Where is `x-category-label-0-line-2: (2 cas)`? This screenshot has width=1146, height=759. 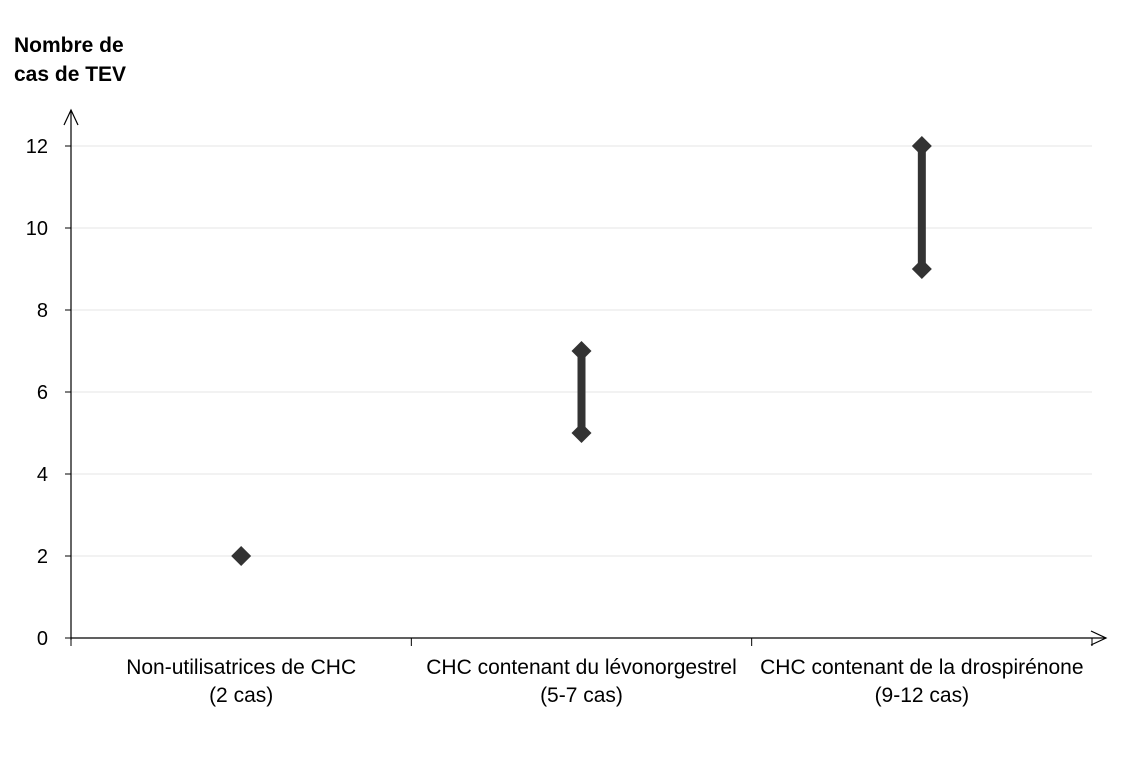
x-category-label-0-line-2: (2 cas) is located at coordinates (241, 695).